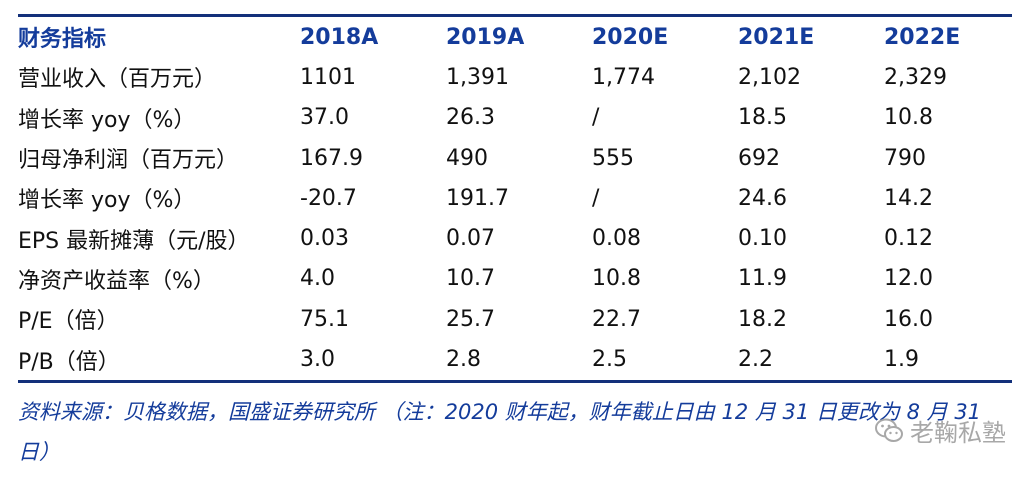 Image resolution: width=1030 pixels, height=477 pixels. Describe the element at coordinates (762, 198) in the screenshot. I see `table-cell: 24.6` at that location.